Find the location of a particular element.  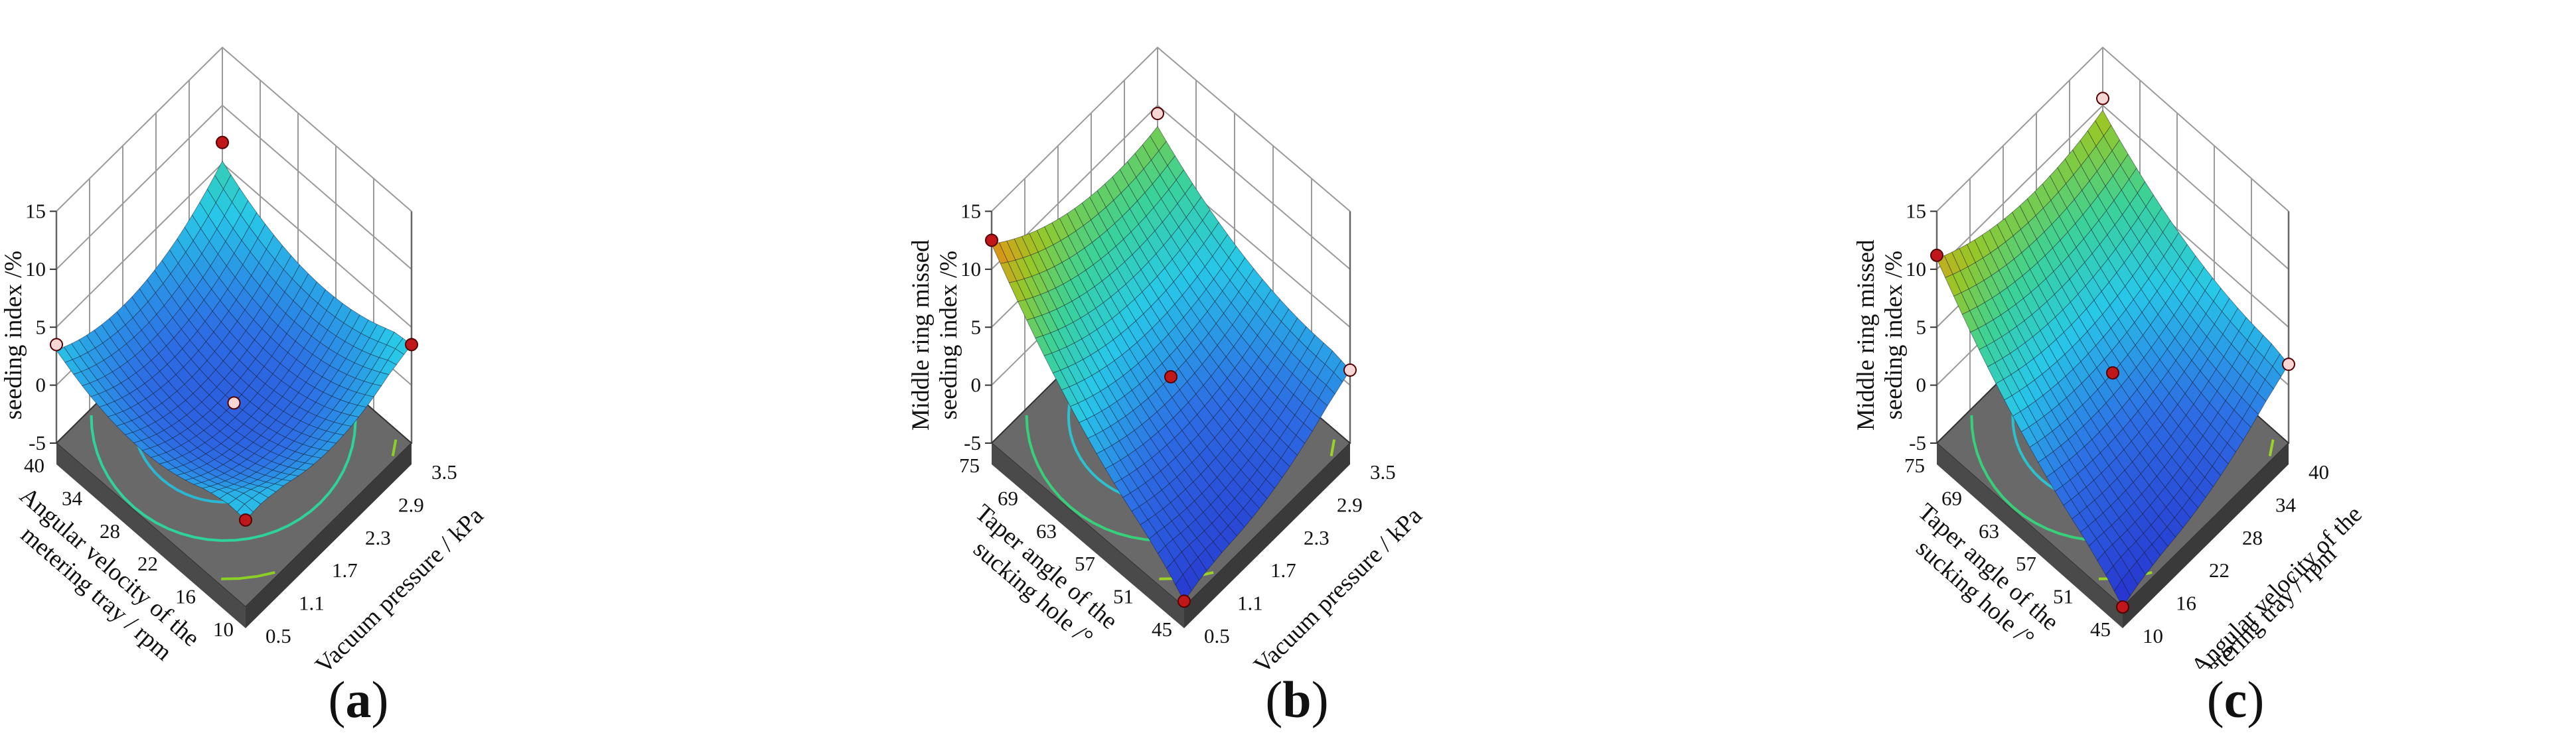

left-axis-tick-label: 22 is located at coordinates (147, 563).